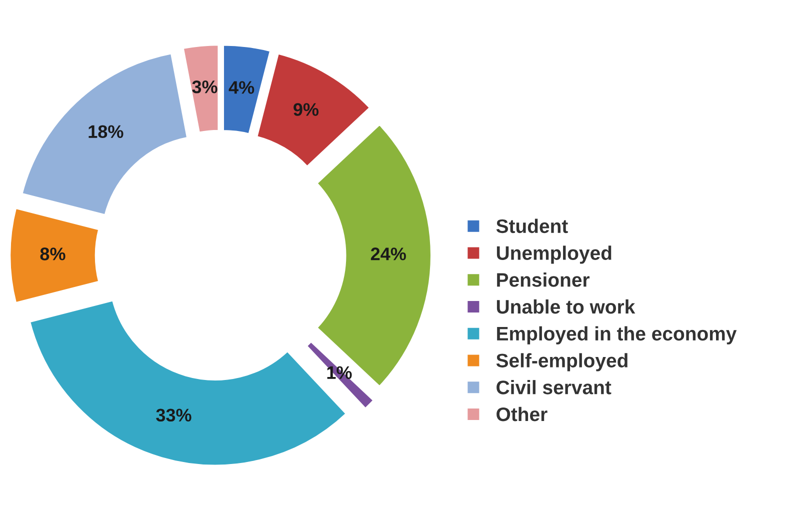 The image size is (802, 511). Describe the element at coordinates (562, 362) in the screenshot. I see `legend-label: Self-employed` at that location.